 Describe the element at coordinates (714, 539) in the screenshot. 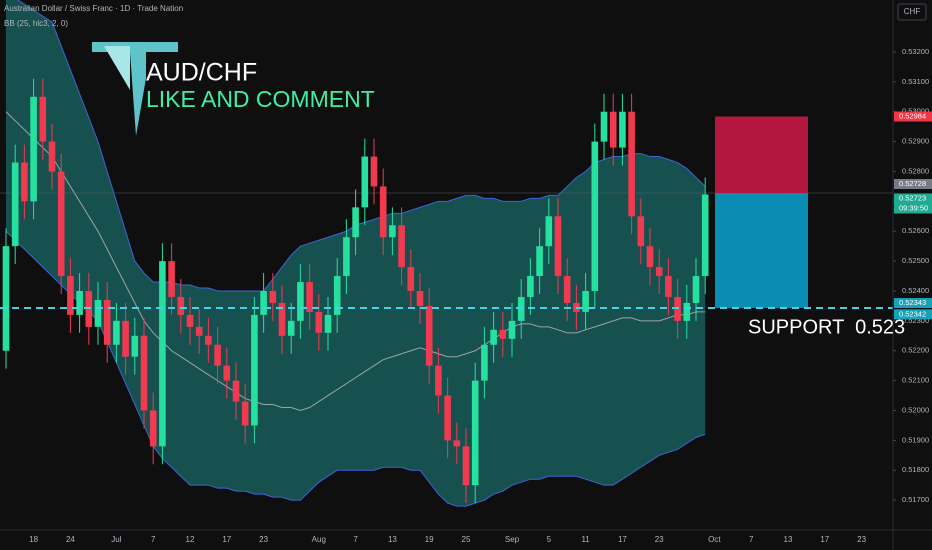

I see `x-tick-label: Oct` at that location.